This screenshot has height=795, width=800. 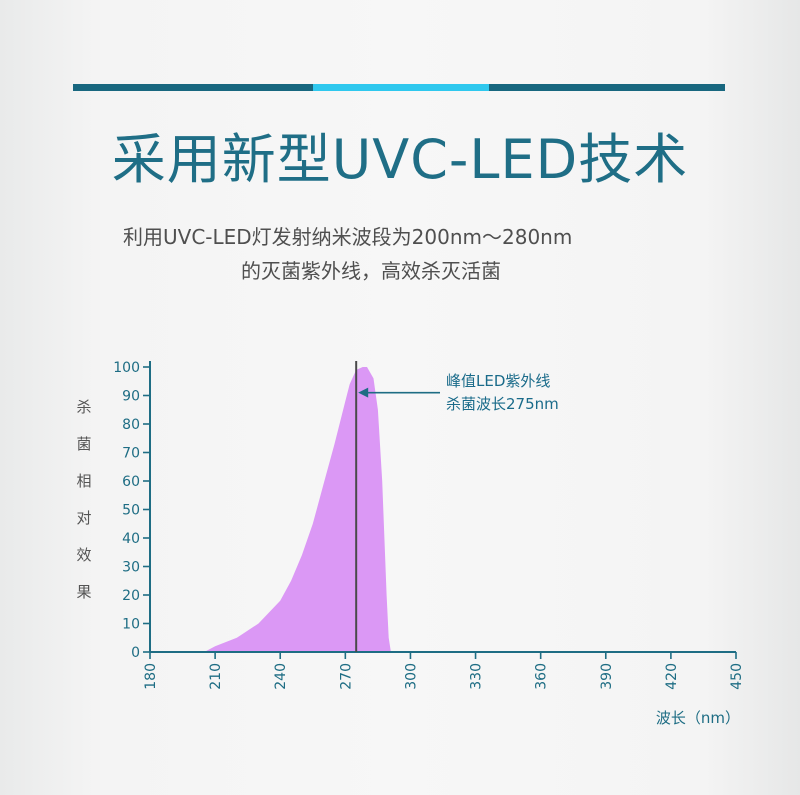 I want to click on x-tick-label: 300, so click(x=411, y=676).